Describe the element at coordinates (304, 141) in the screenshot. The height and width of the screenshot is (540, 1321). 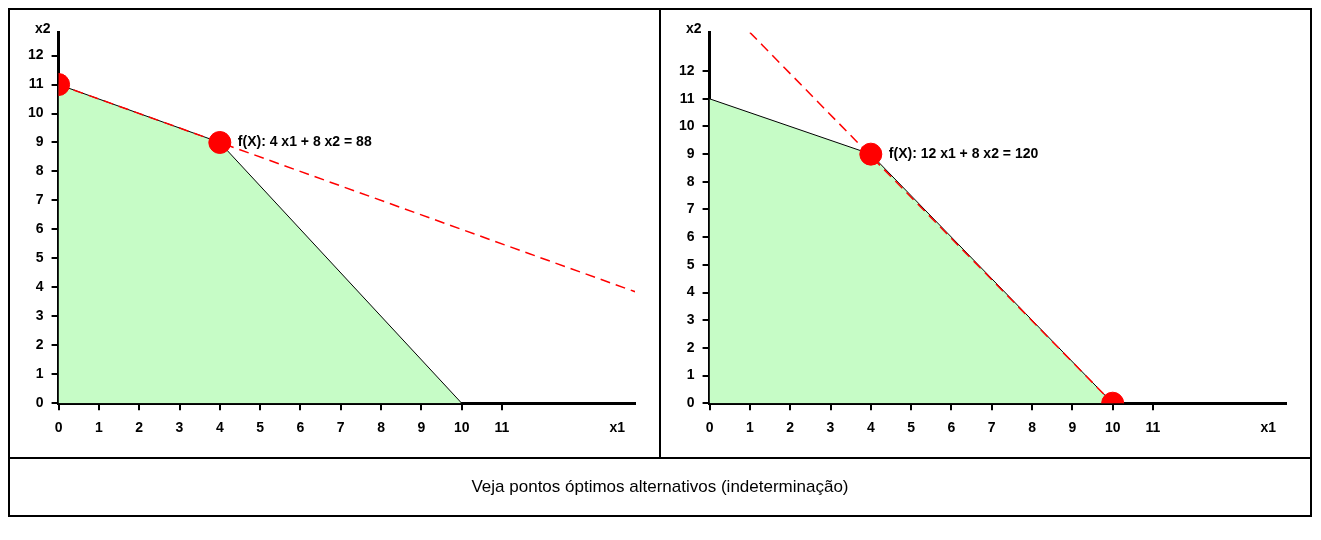
I see `annotation: f(X): 4 x1 + 8 x2 = 88` at that location.